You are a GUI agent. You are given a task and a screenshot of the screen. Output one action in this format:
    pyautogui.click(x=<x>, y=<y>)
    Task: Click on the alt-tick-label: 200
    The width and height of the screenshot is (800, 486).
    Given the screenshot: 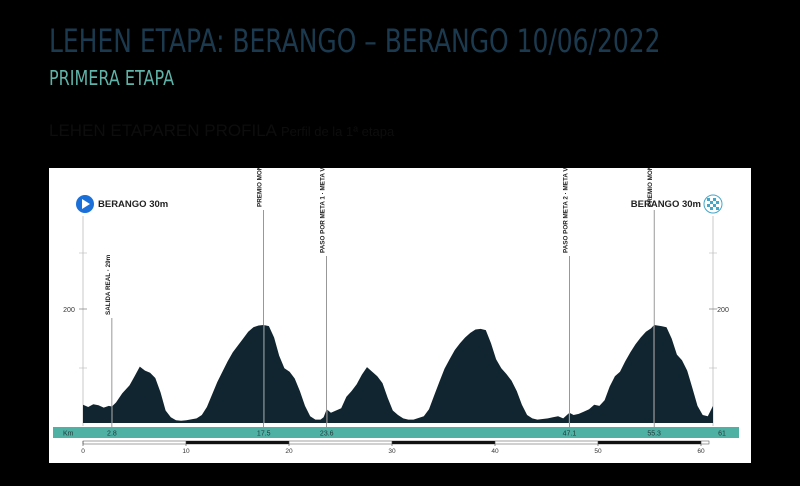 What is the action you would take?
    pyautogui.click(x=69, y=310)
    